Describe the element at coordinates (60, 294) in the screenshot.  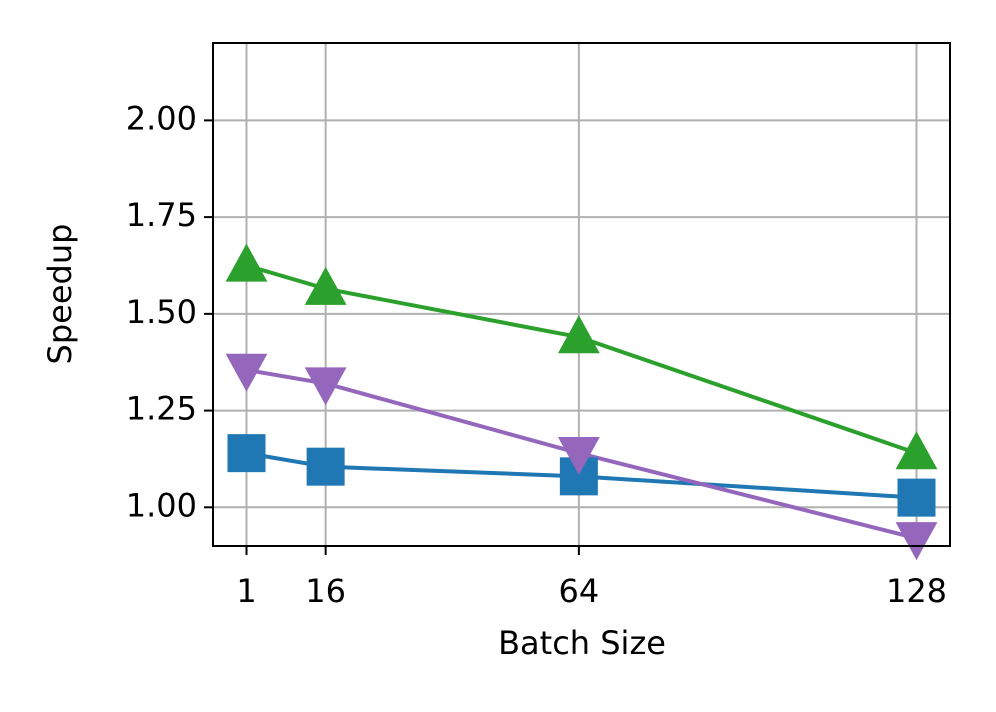
I see `y-axis-label: Speedup` at that location.